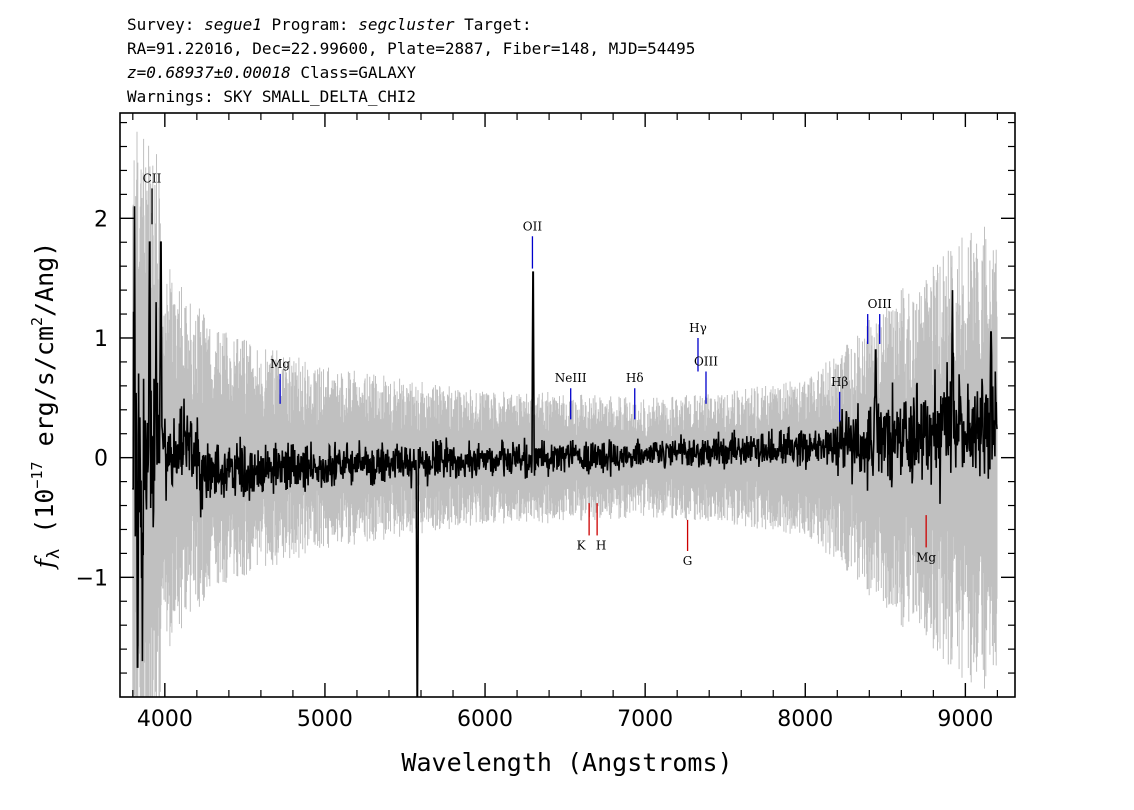 The width and height of the screenshot is (1134, 810). I want to click on x-tick-label: 9000, so click(965, 719).